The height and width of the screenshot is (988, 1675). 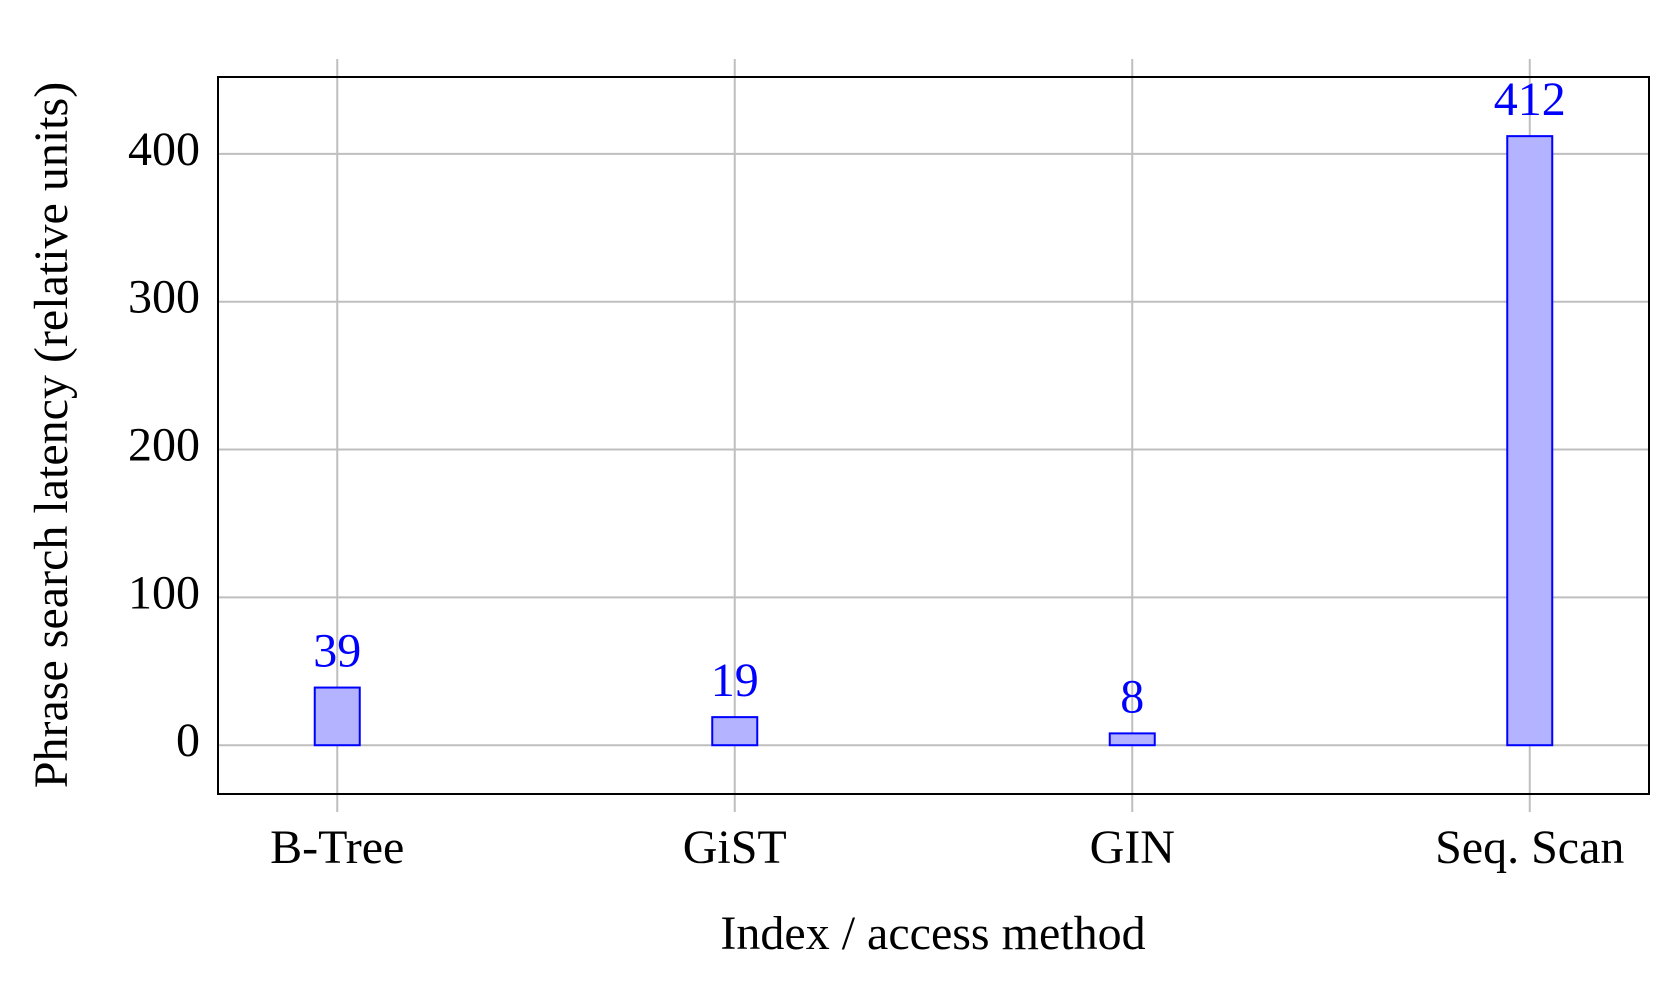 What do you see at coordinates (735, 680) in the screenshot?
I see `value-label: 19` at bounding box center [735, 680].